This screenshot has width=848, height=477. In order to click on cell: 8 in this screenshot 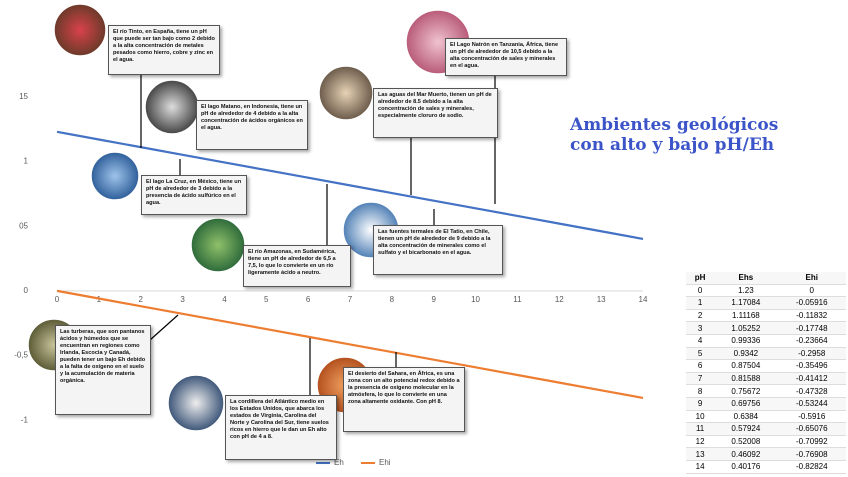, I will do `click(700, 391)`.